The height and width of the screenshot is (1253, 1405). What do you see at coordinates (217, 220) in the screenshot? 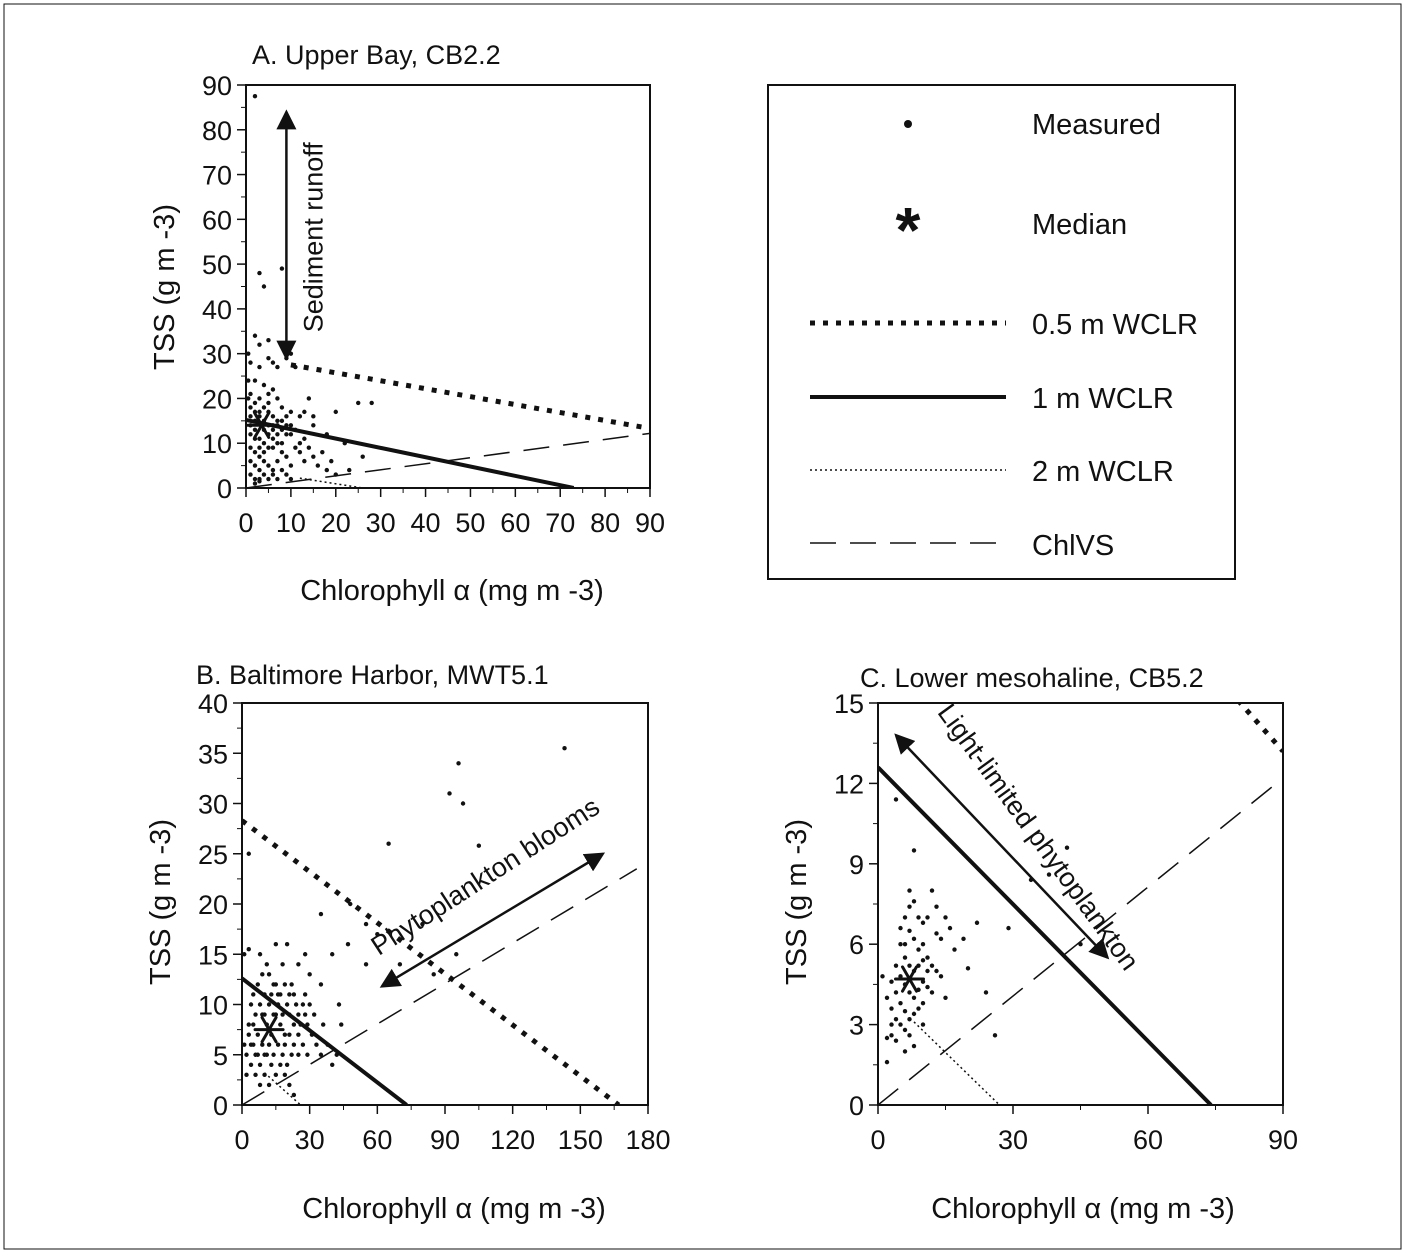
I see `panel-a-y-tick-label: 60` at bounding box center [217, 220].